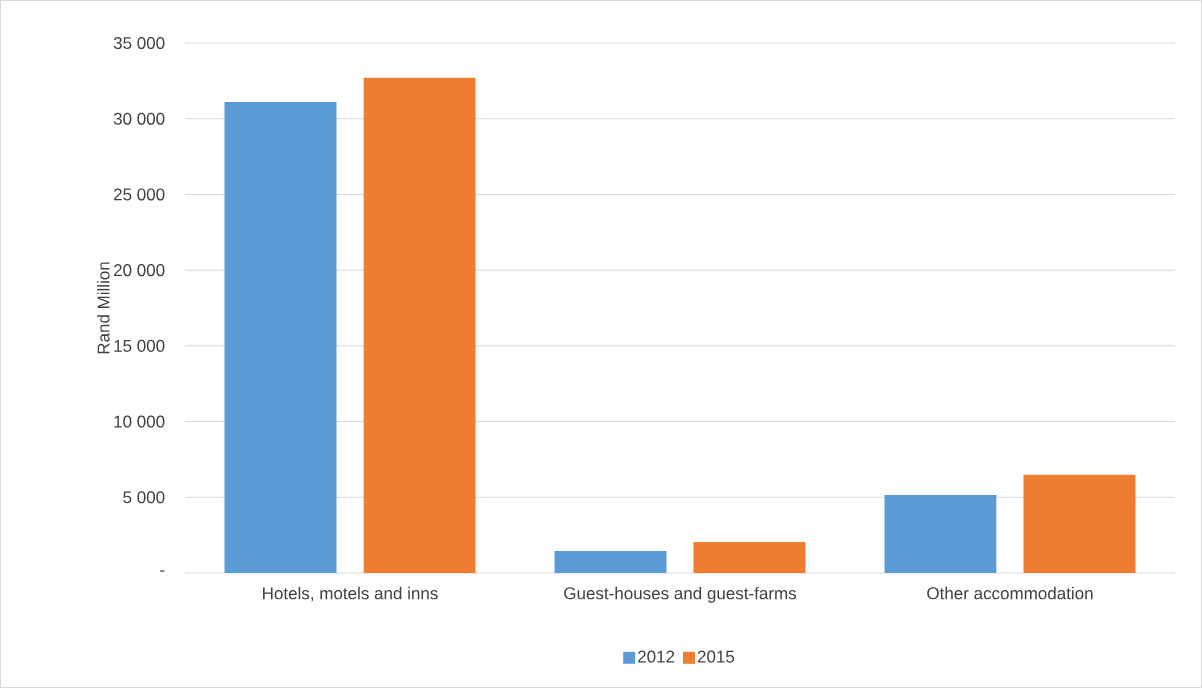 This screenshot has height=688, width=1202. Describe the element at coordinates (680, 594) in the screenshot. I see `x-tick-label: Guest-houses and guest-farms` at that location.